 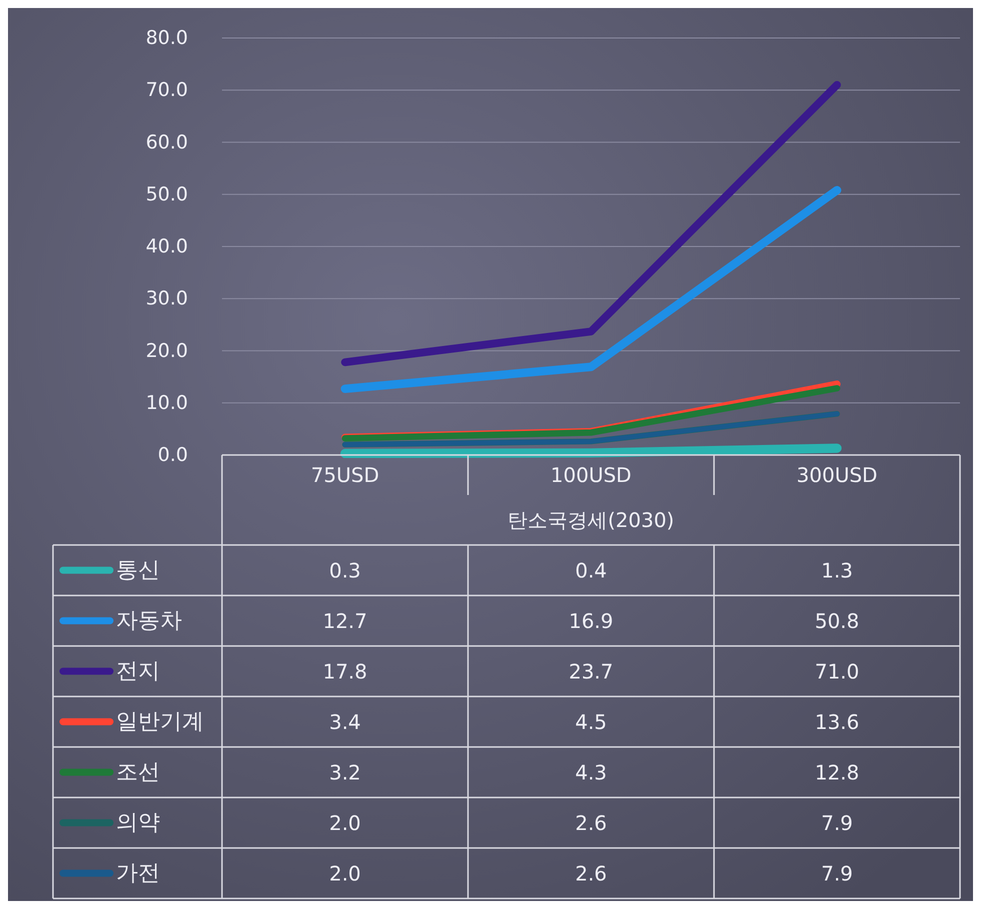 I want to click on y-tick-label: 40.0, so click(x=167, y=247).